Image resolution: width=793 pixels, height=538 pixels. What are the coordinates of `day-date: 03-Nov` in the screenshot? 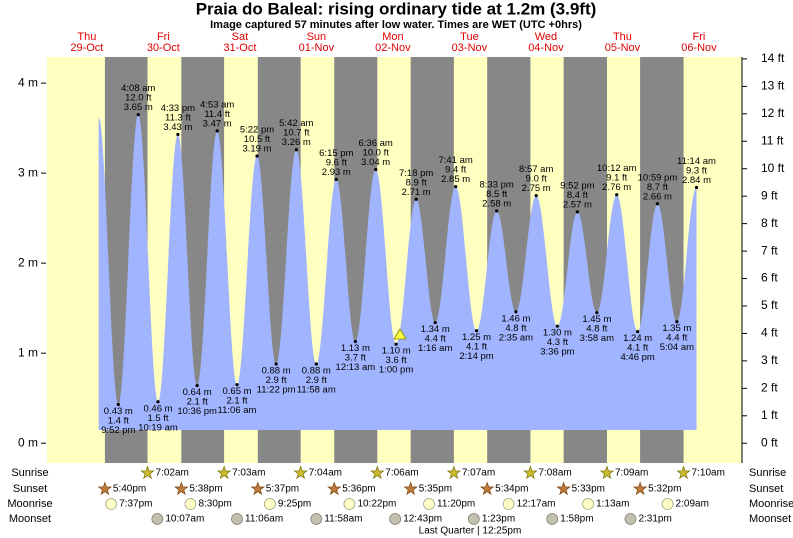 It's located at (470, 48).